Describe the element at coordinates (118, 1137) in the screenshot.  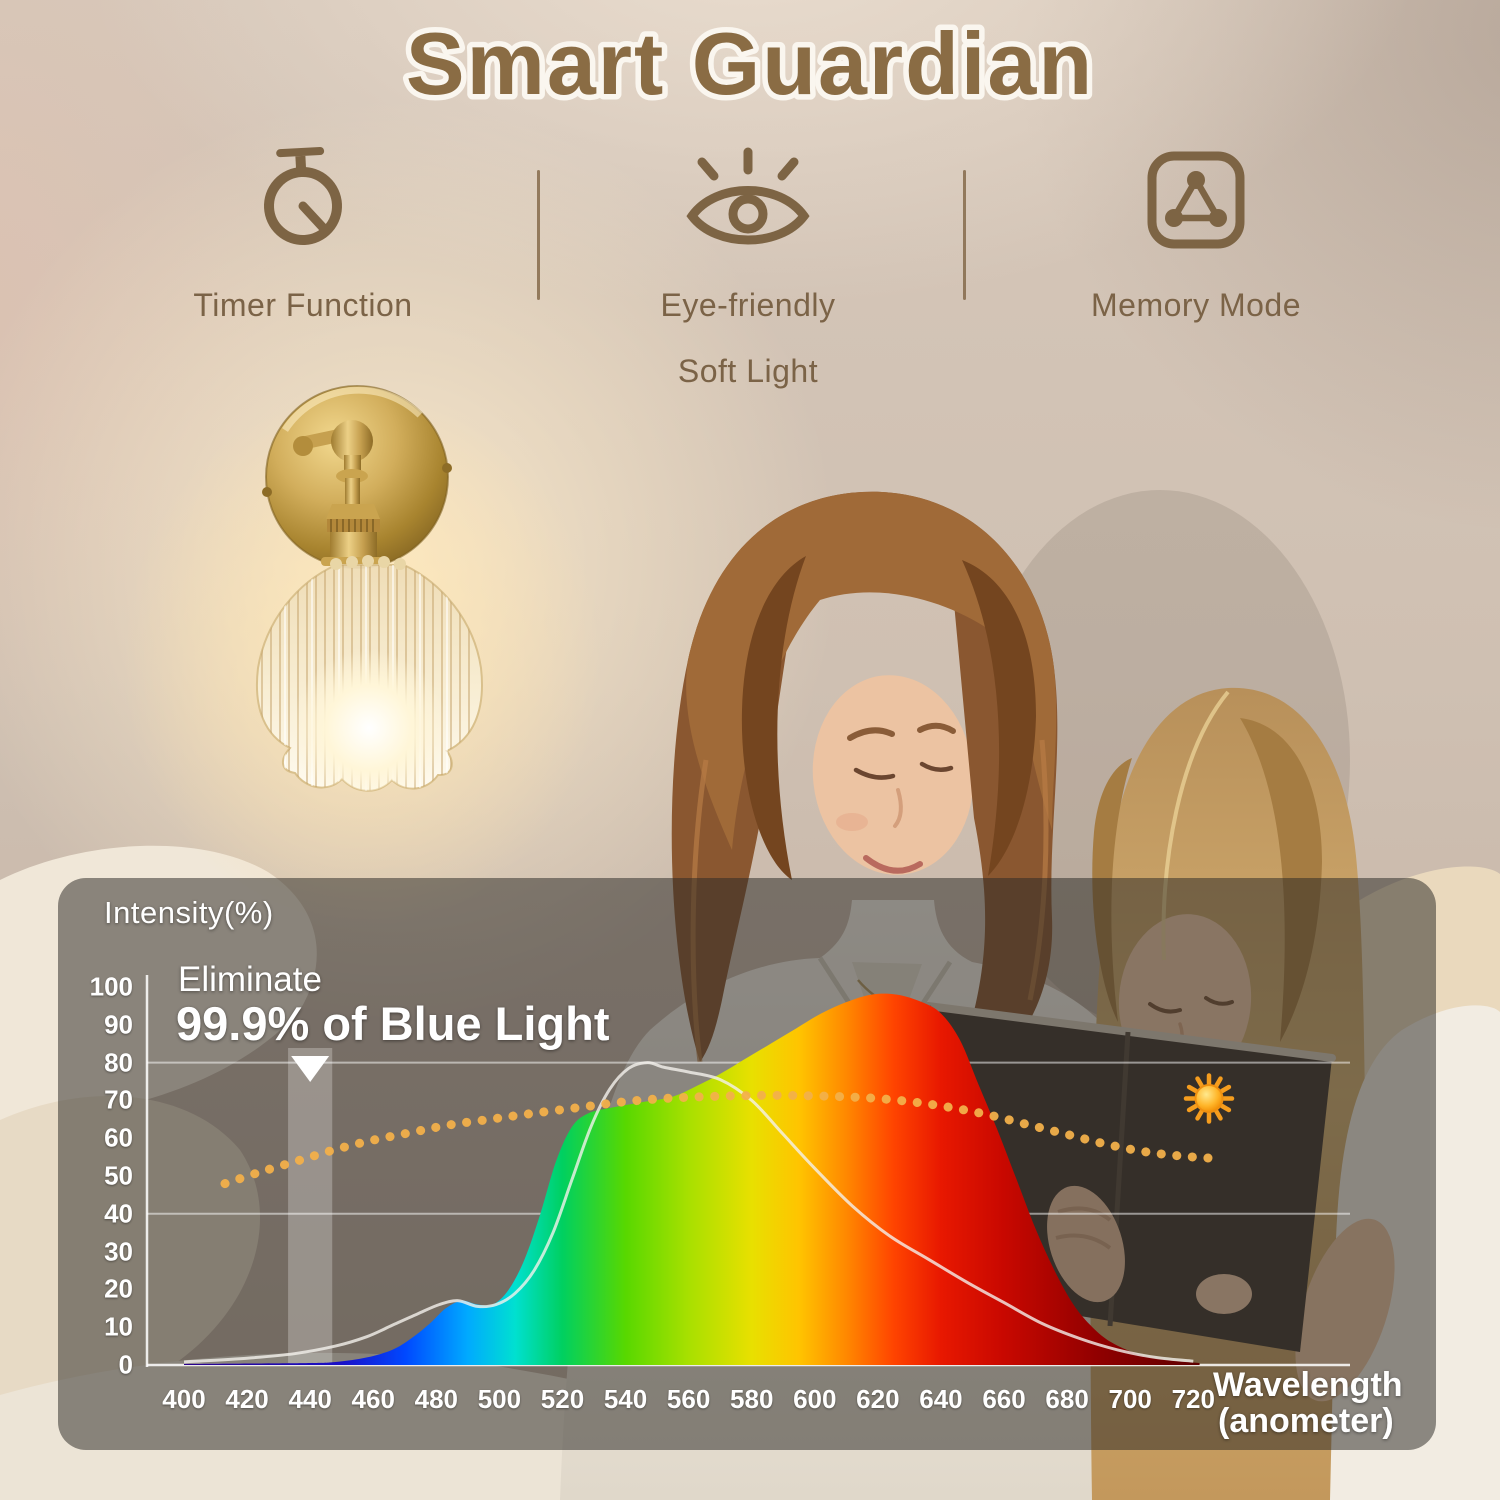
I see `y-tick-label: 60` at that location.